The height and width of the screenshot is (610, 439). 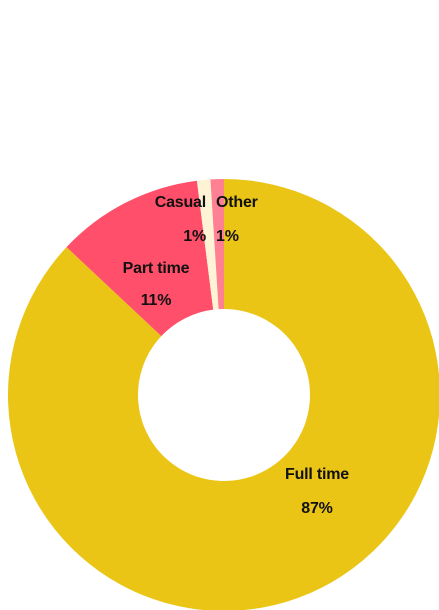 What do you see at coordinates (180, 202) in the screenshot?
I see `label-name-casual: Casual` at bounding box center [180, 202].